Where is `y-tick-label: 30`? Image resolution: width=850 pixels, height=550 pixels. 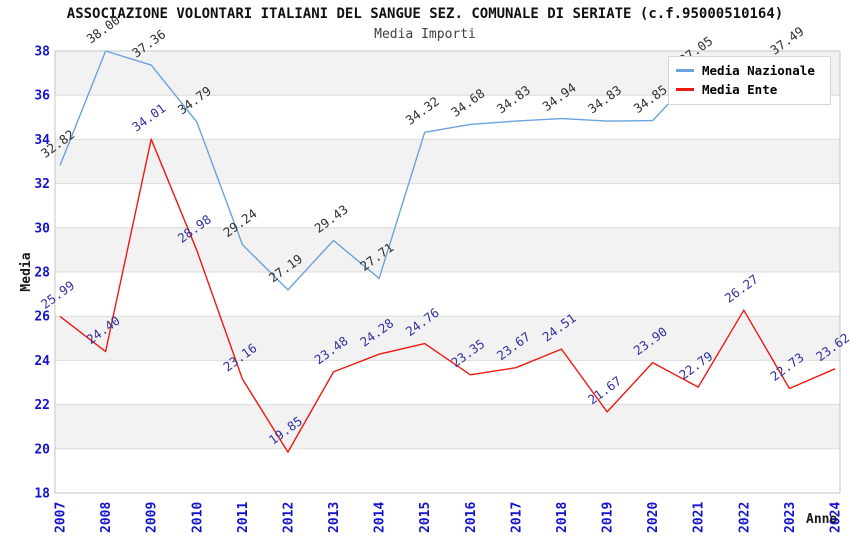
y-tick-label: 30 is located at coordinates (42, 228).